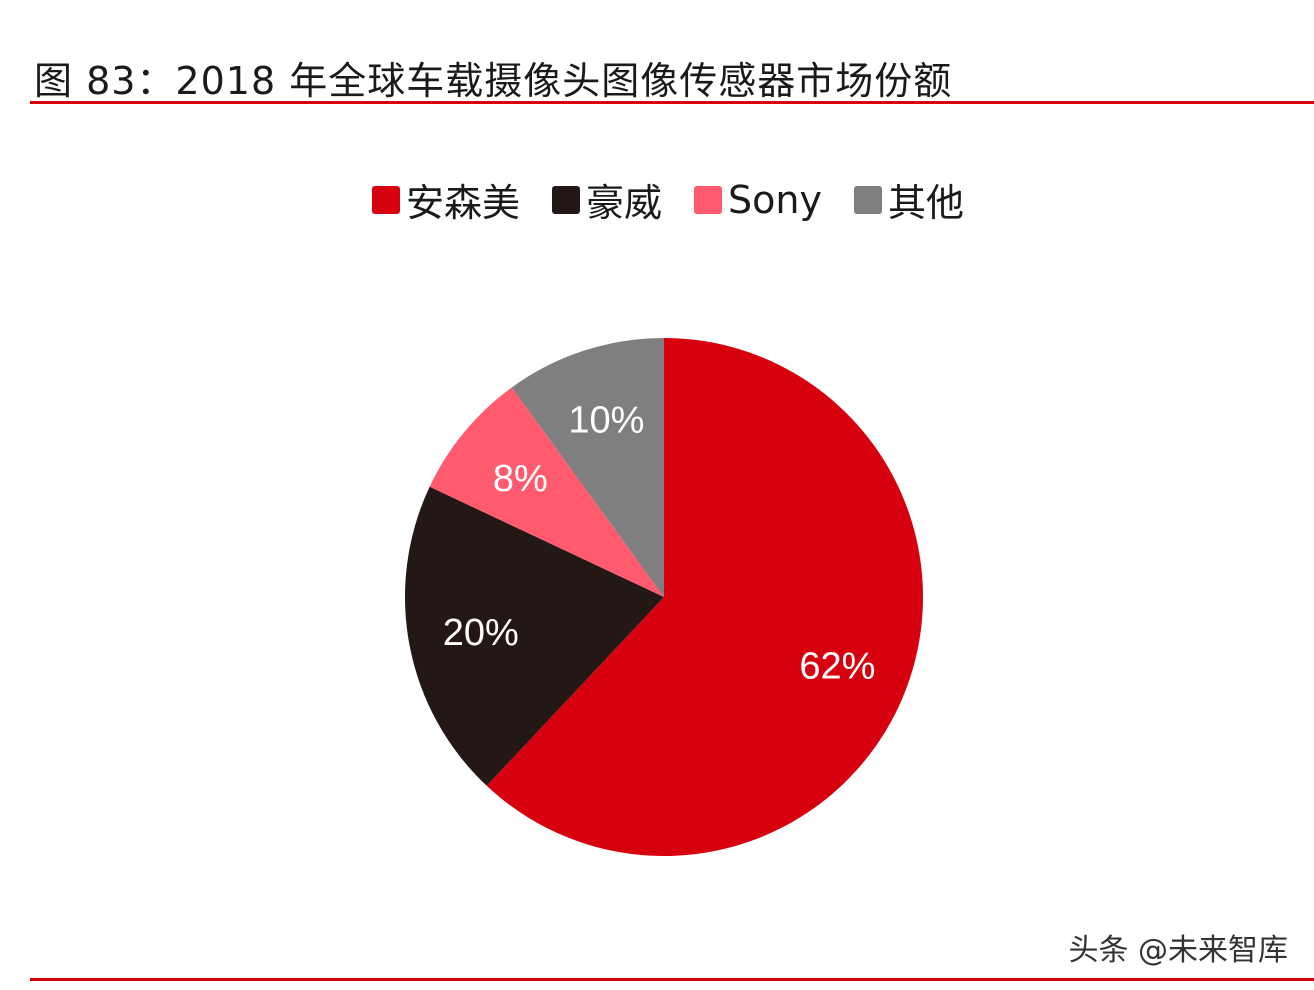  I want to click on bottom-divider, so click(672, 979).